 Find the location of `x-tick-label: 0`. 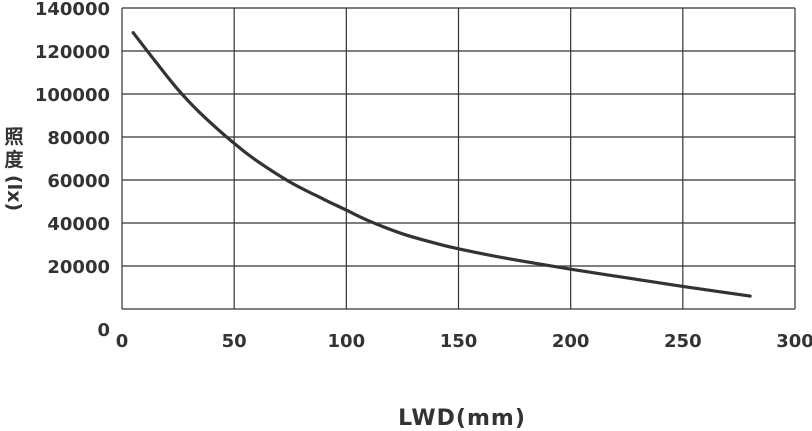

x-tick-label: 0 is located at coordinates (122, 341).